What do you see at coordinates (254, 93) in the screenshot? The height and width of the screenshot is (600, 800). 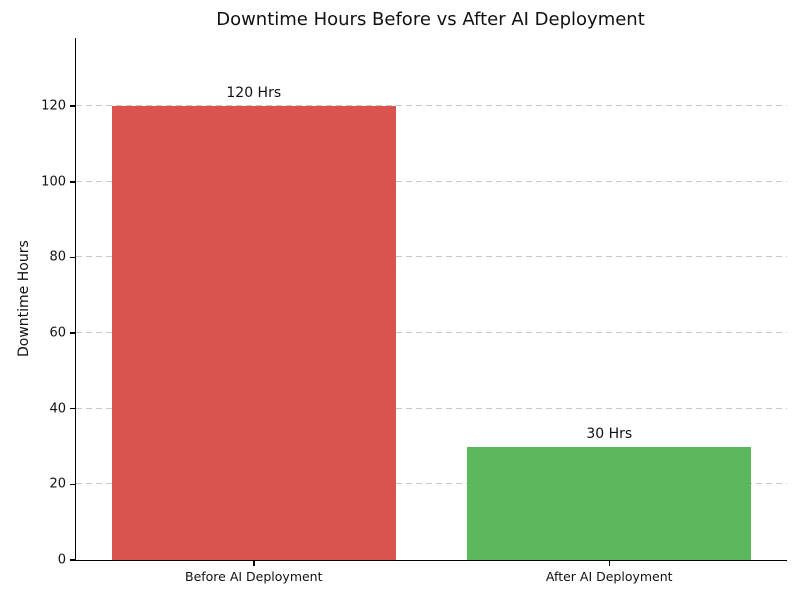 I see `bar-value-label: 120 Hrs` at bounding box center [254, 93].